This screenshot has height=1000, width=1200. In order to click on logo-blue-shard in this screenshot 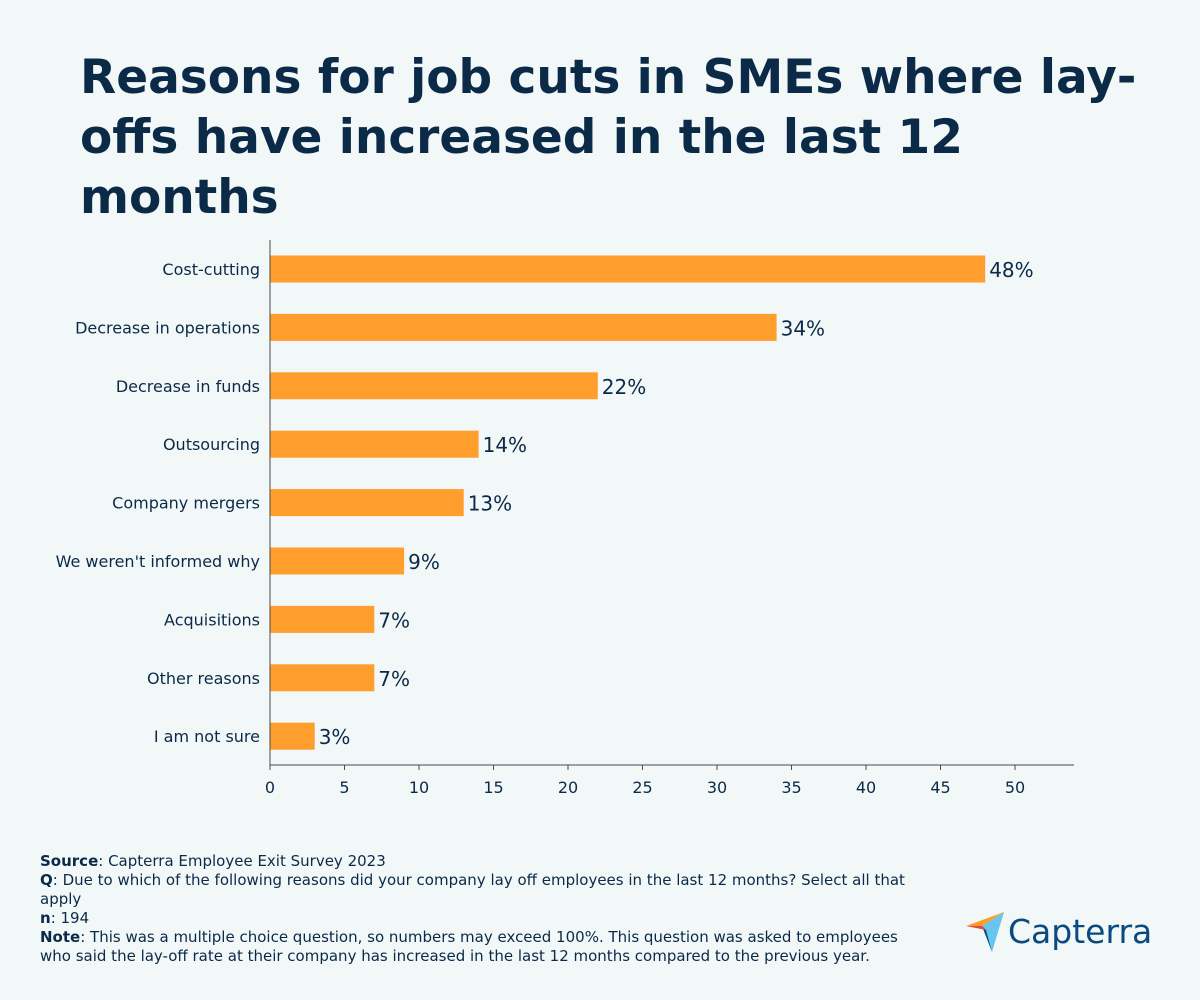, I will do `click(993, 932)`.